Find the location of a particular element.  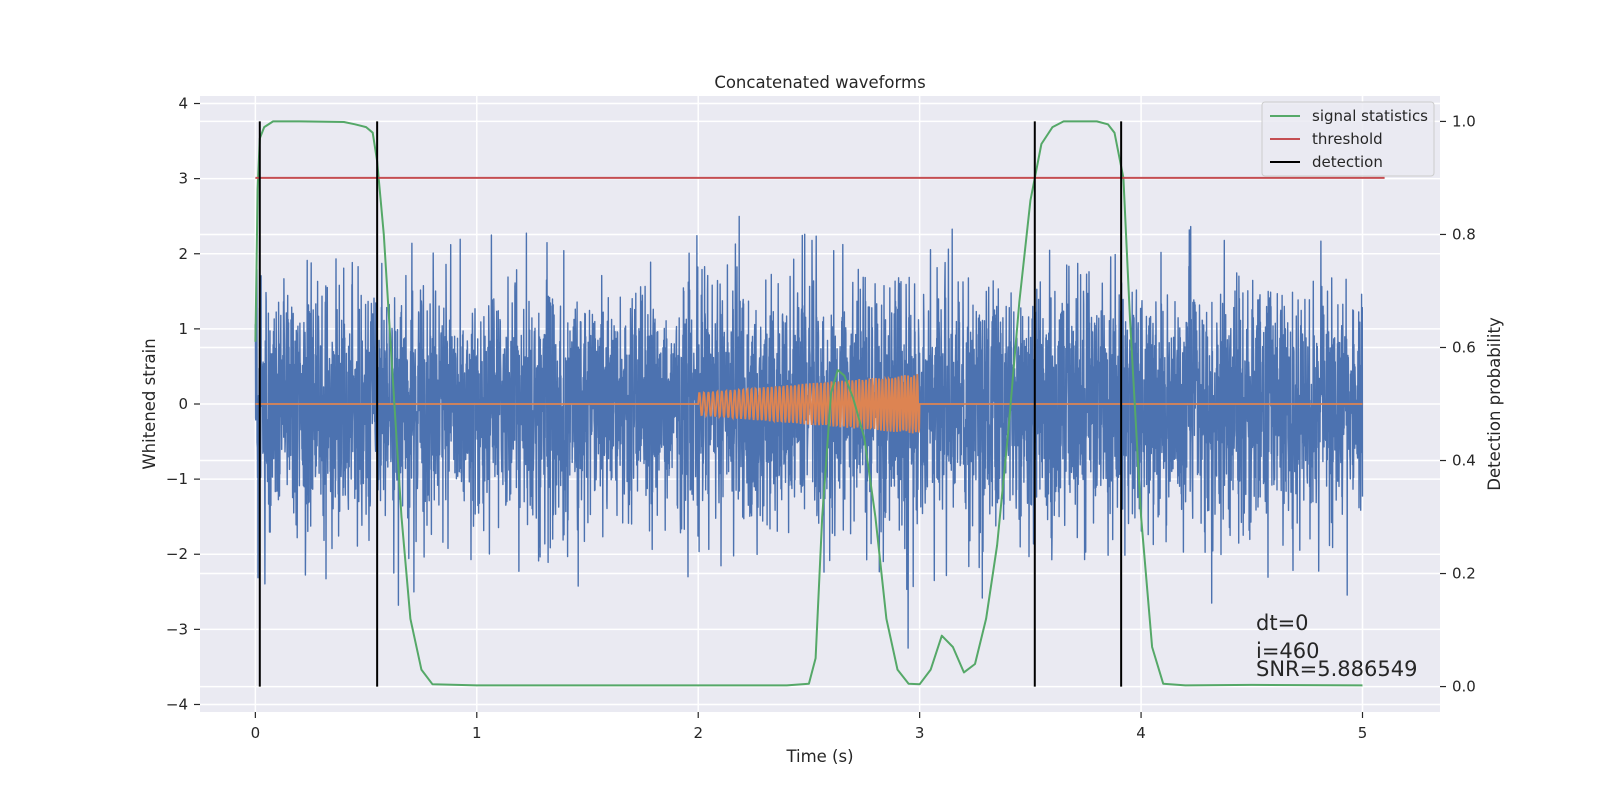

y-right-tick-label: 0.6 is located at coordinates (1464, 347).